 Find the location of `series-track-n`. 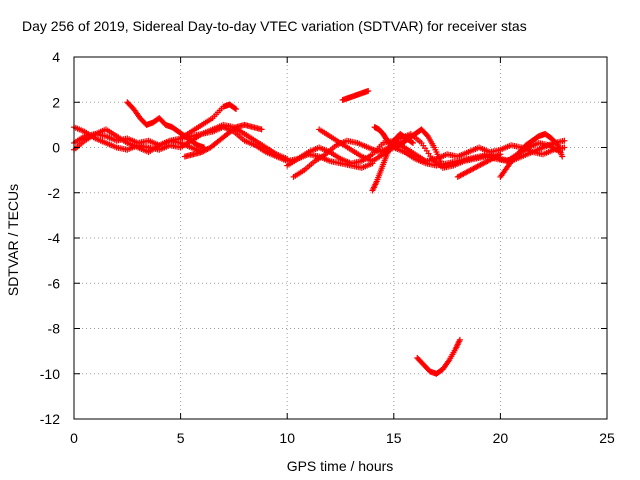

series-track-n is located at coordinates (531, 155).